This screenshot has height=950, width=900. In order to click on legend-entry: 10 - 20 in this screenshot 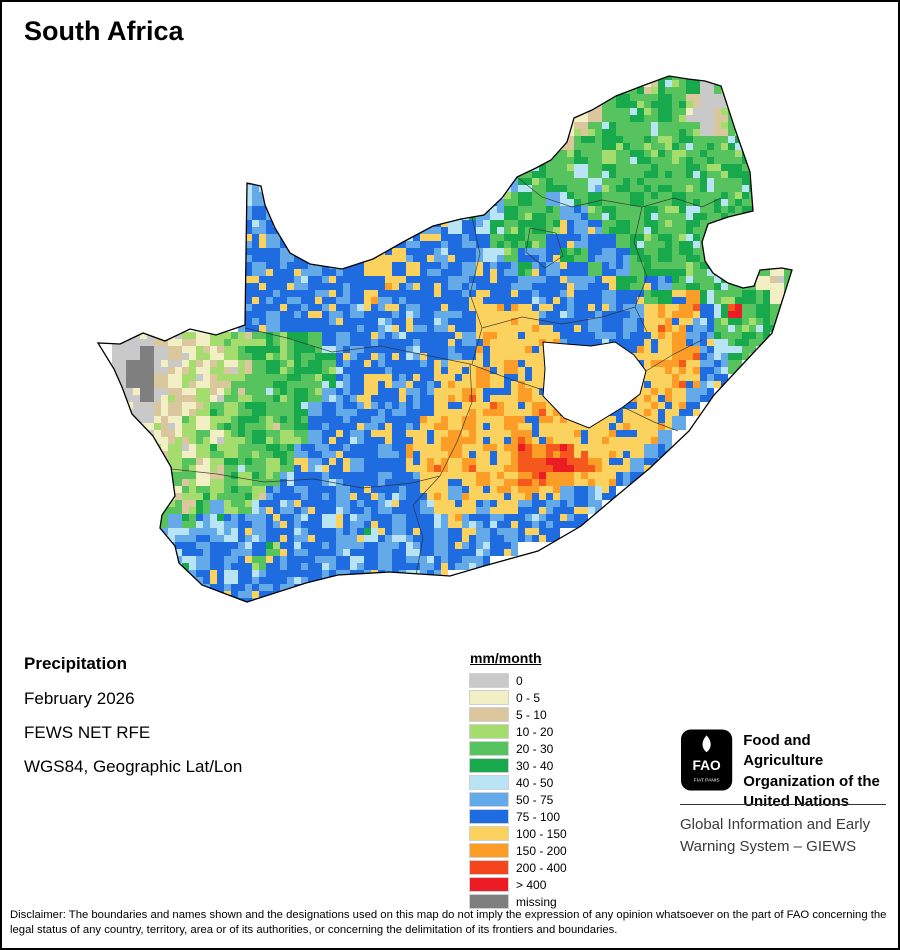, I will do `click(518, 731)`.